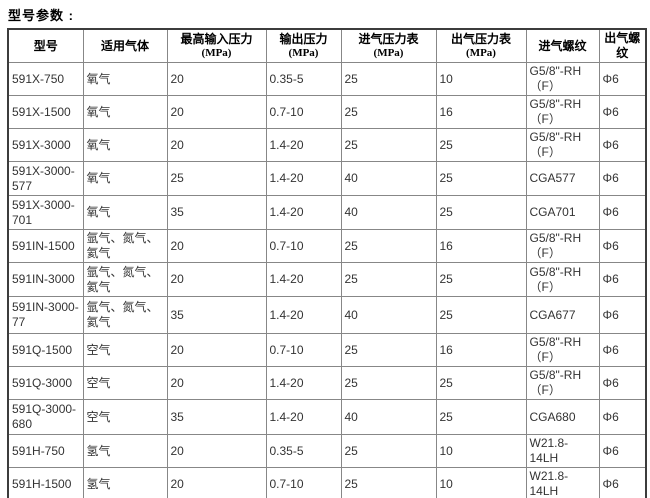  What do you see at coordinates (45, 417) in the screenshot?
I see `cell-model: 591Q-3000-680` at bounding box center [45, 417].